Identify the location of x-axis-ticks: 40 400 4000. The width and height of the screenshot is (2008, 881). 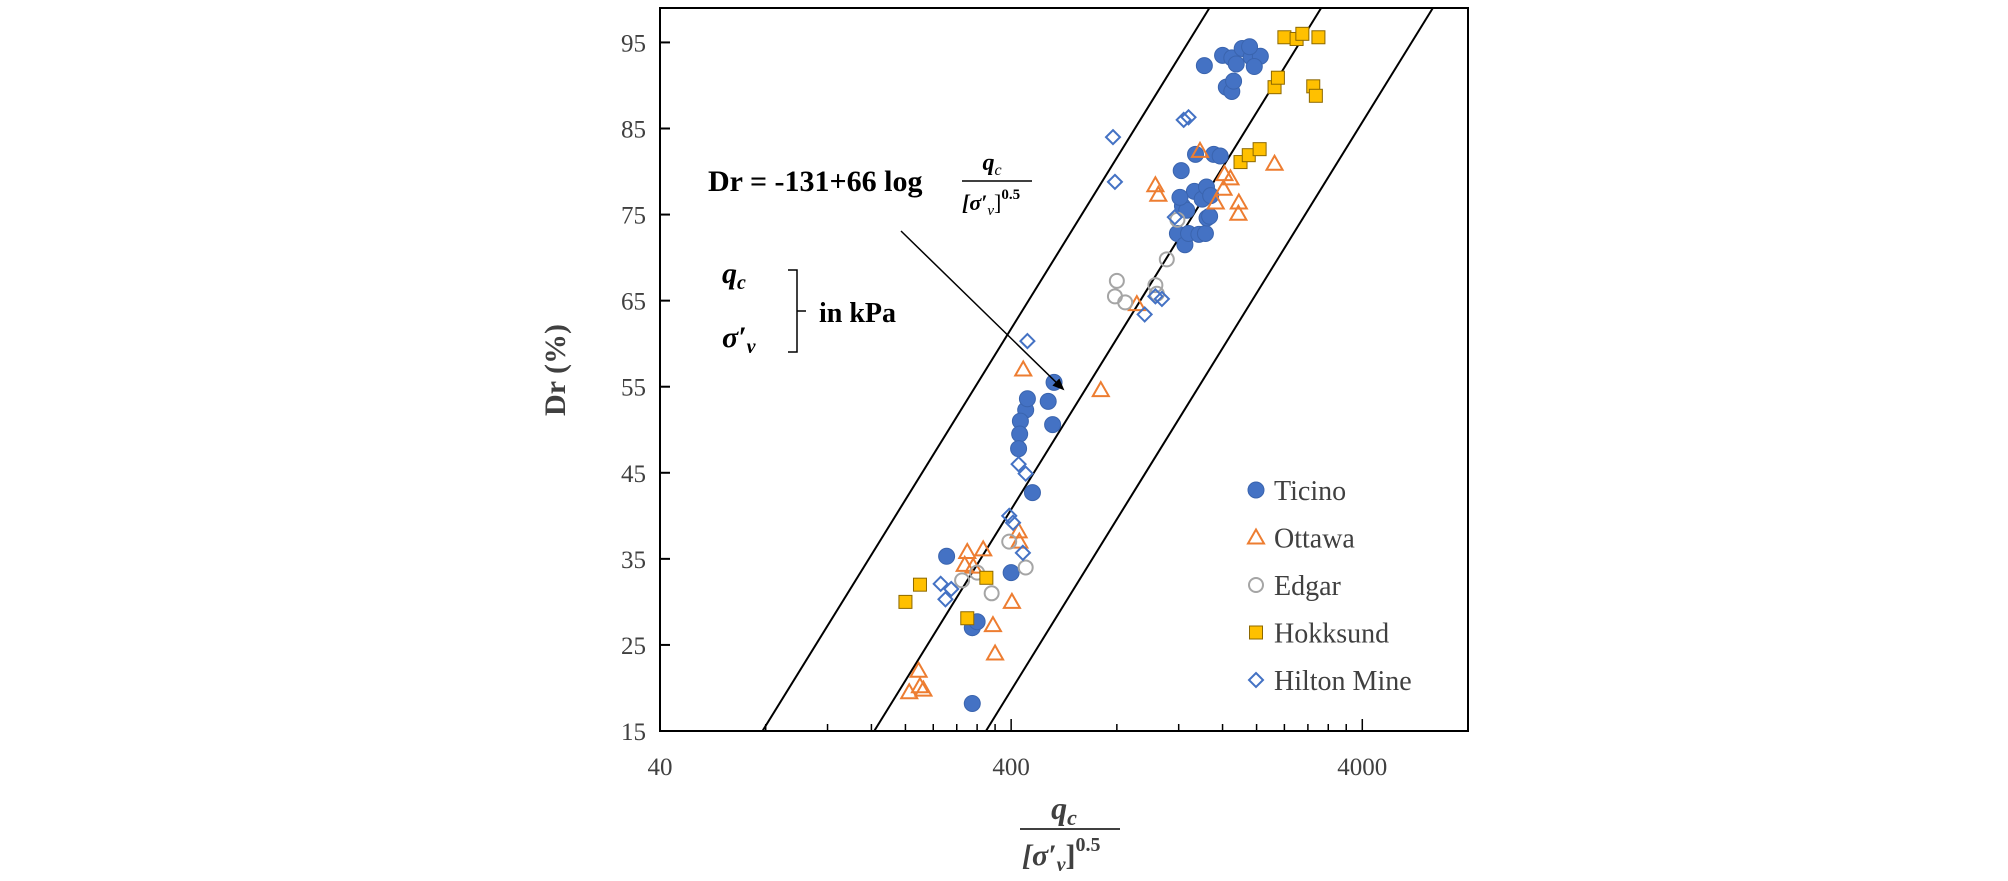
(1017, 750).